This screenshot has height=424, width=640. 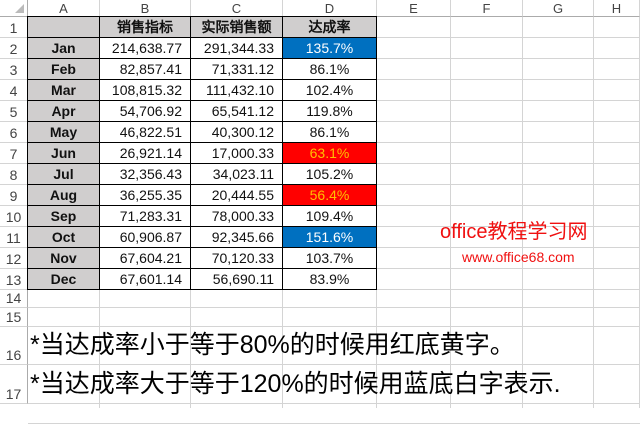 What do you see at coordinates (64, 27) in the screenshot?
I see `header-cell` at bounding box center [64, 27].